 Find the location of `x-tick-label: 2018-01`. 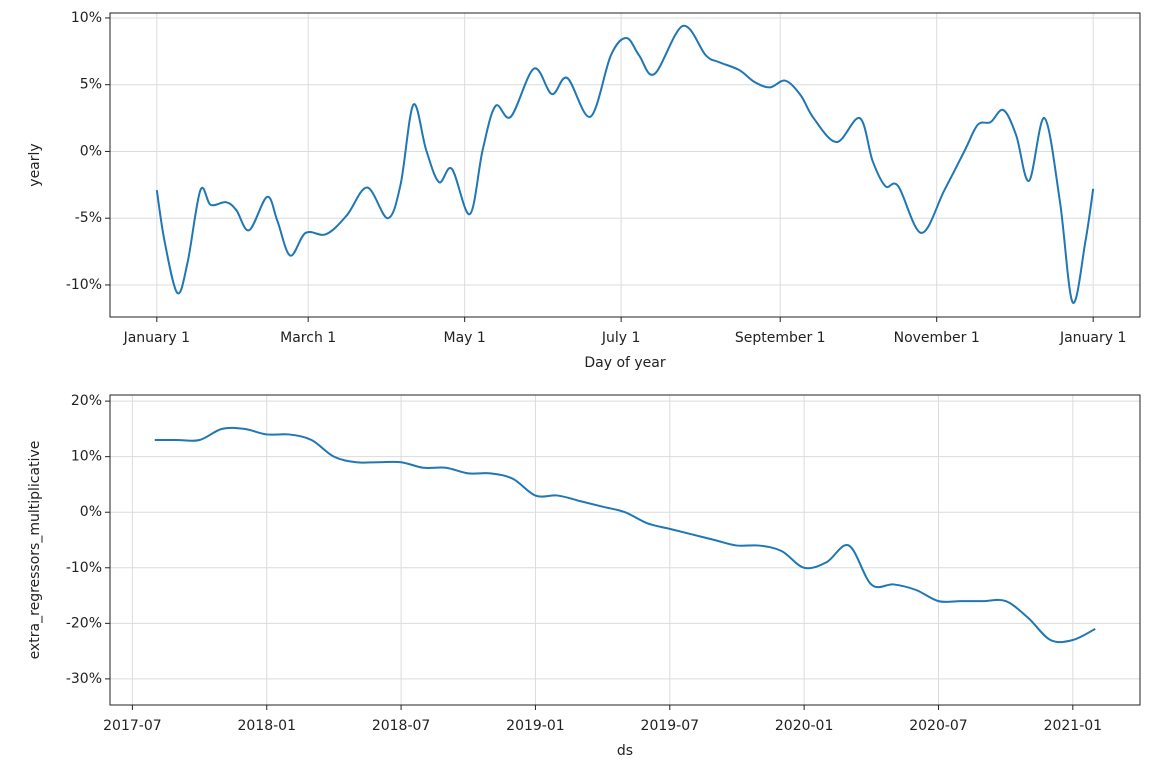

x-tick-label: 2018-01 is located at coordinates (266, 726).